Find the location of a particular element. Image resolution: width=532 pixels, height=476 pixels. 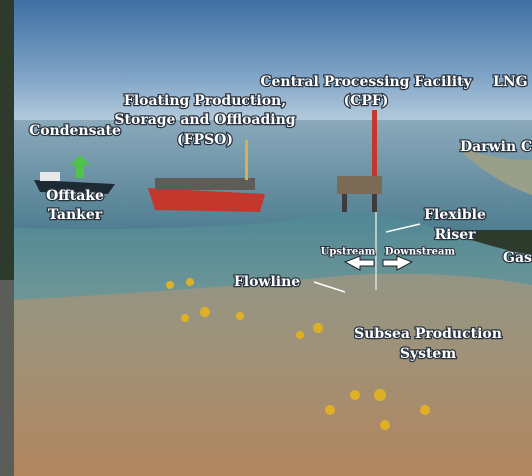

fpso-label: Floating Production, is located at coordinates (205, 101).